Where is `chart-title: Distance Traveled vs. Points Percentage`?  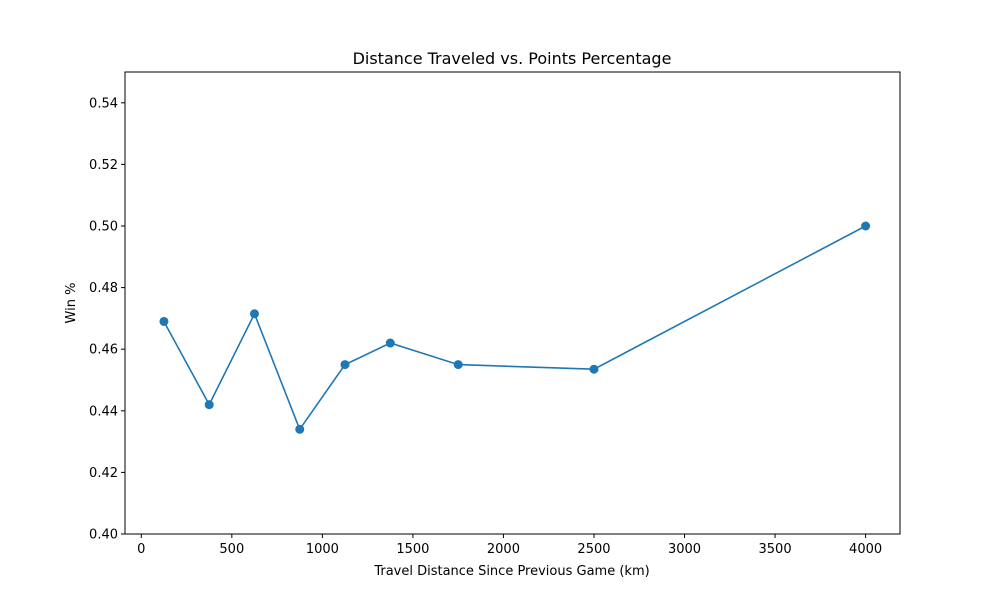
chart-title: Distance Traveled vs. Points Percentage is located at coordinates (512, 58).